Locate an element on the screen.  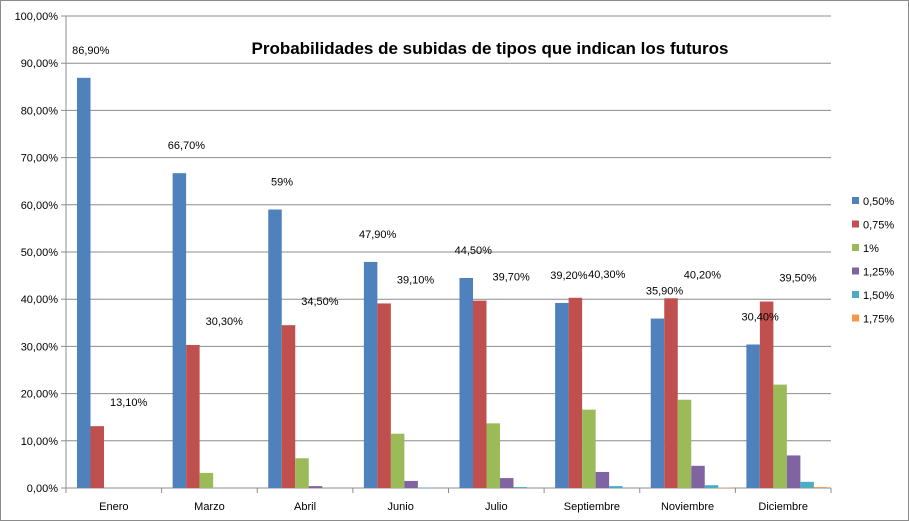
y-tick-label: 0,00% is located at coordinates (42, 489).